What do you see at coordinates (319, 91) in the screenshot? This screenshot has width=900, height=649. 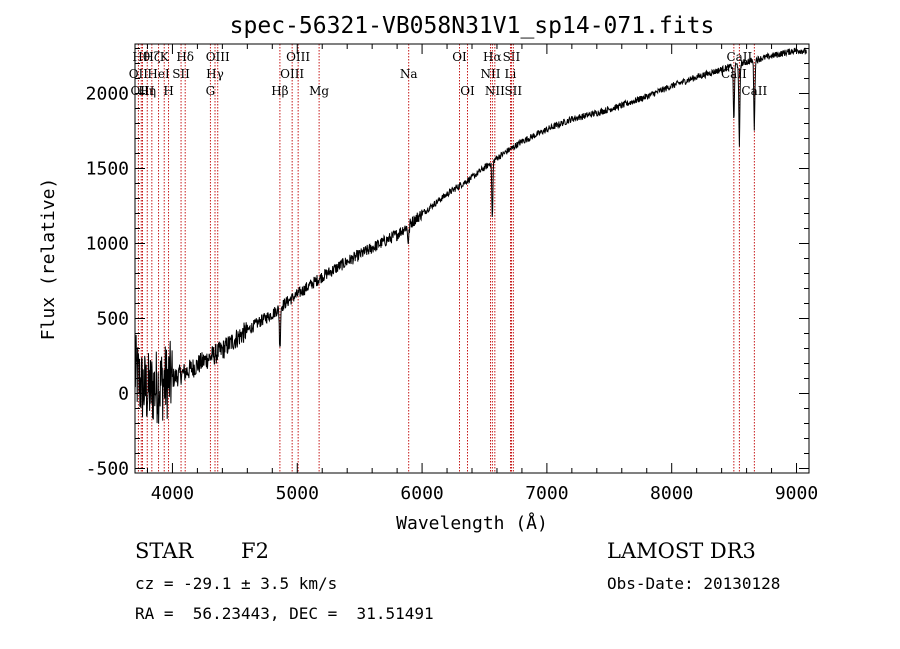 I see `spectral-line-label: Mg` at bounding box center [319, 91].